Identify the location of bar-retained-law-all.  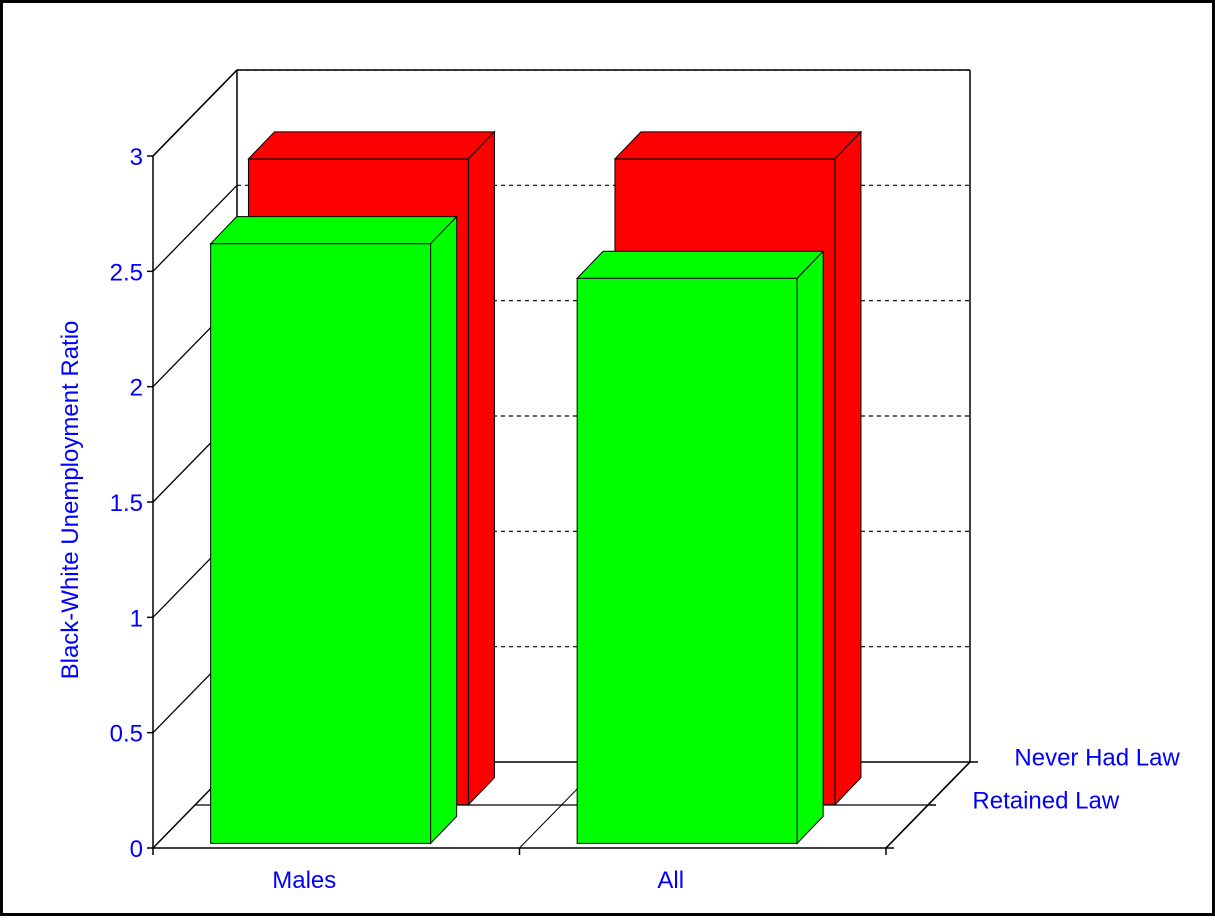
(700, 547).